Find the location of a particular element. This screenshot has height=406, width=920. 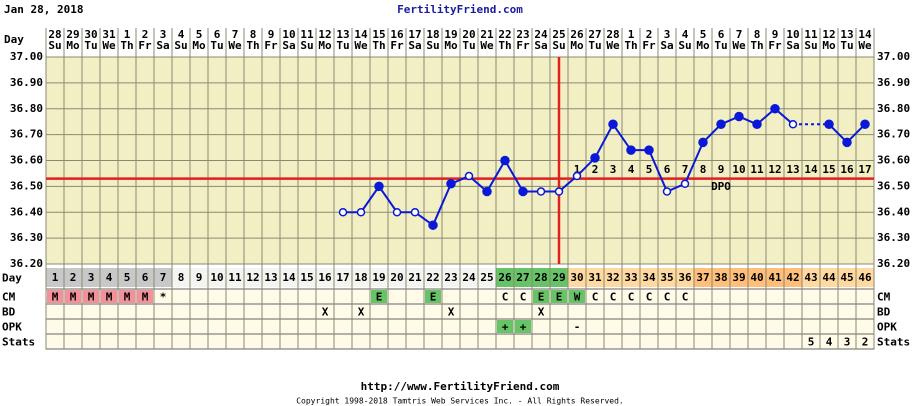

stats-entry: 4 is located at coordinates (829, 342).